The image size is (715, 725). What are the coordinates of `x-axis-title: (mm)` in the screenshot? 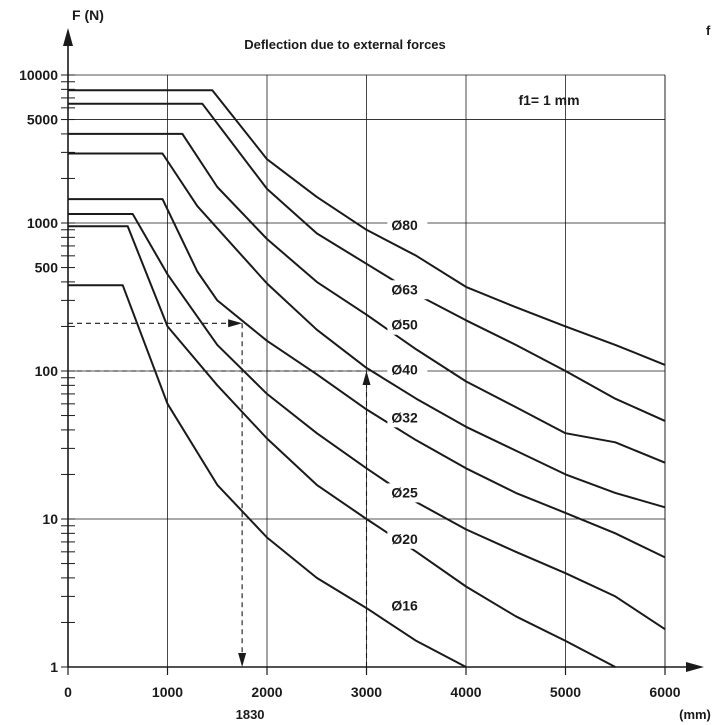 It's located at (695, 714).